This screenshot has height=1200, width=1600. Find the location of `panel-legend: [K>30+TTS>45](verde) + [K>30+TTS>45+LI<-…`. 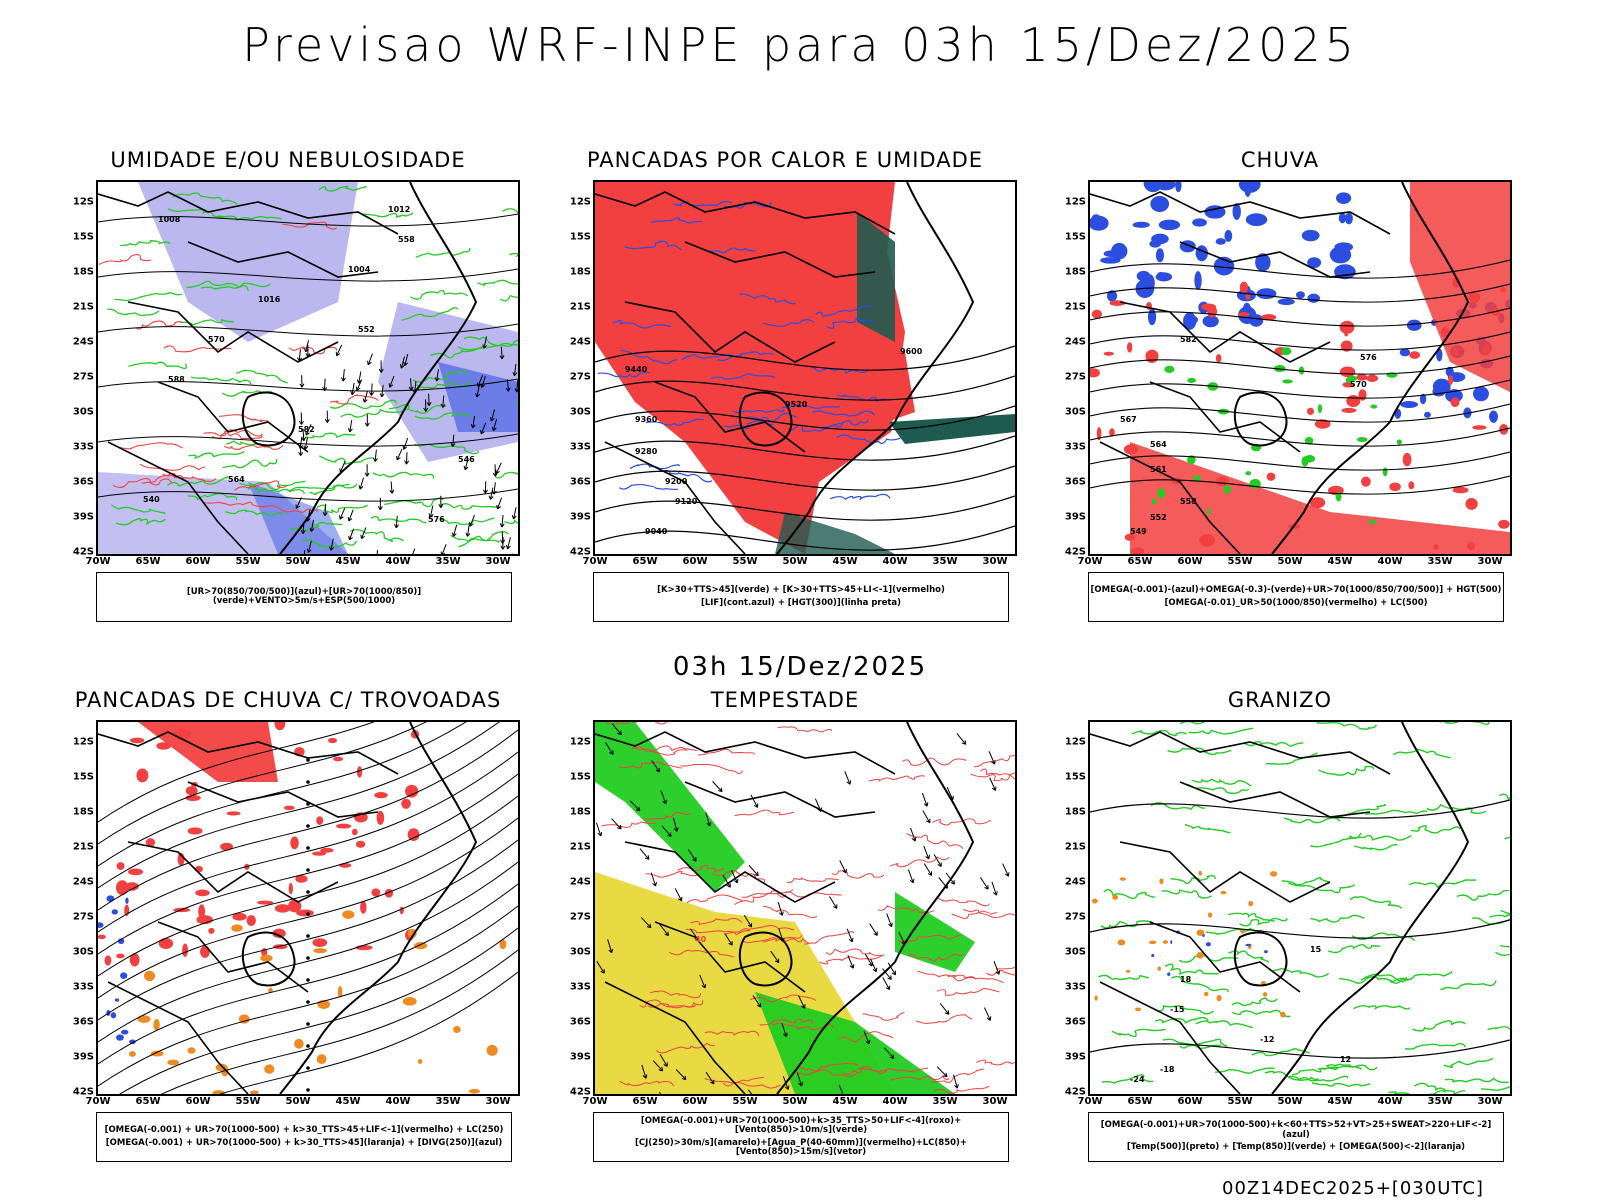

panel-legend: [K>30+TTS>45](verde) + [K>30+TTS>45+LI<-… is located at coordinates (801, 597).